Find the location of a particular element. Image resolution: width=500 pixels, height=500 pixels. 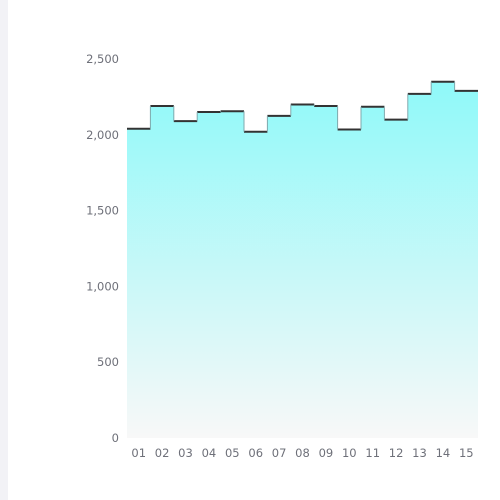

line-layer is located at coordinates (302, 106).